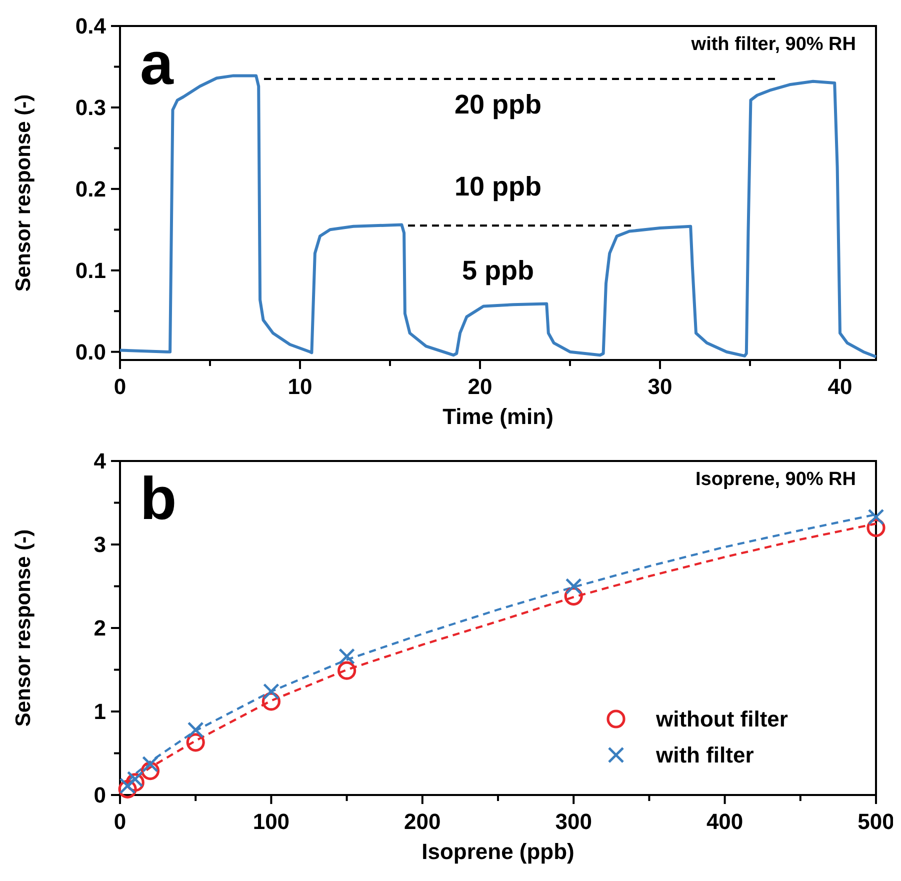  What do you see at coordinates (876, 821) in the screenshot?
I see `x-tick-label: 500` at bounding box center [876, 821].